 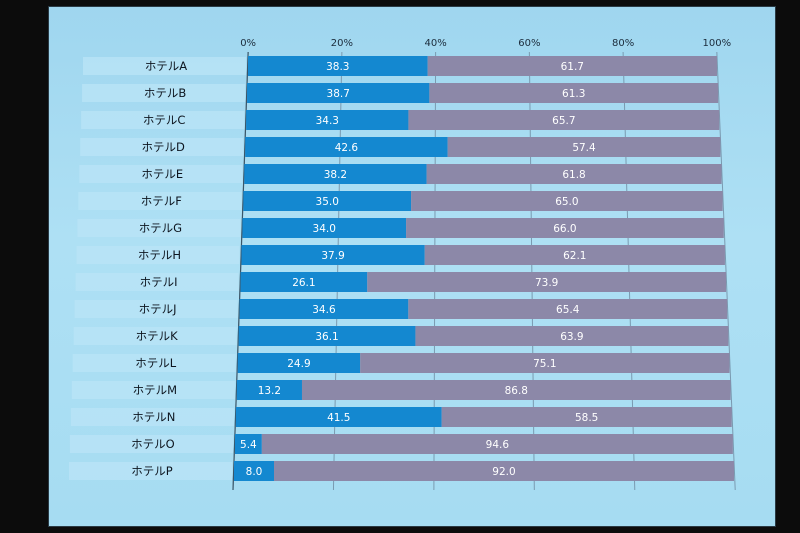 I want to click on category-label: ホテルM, so click(x=155, y=390).